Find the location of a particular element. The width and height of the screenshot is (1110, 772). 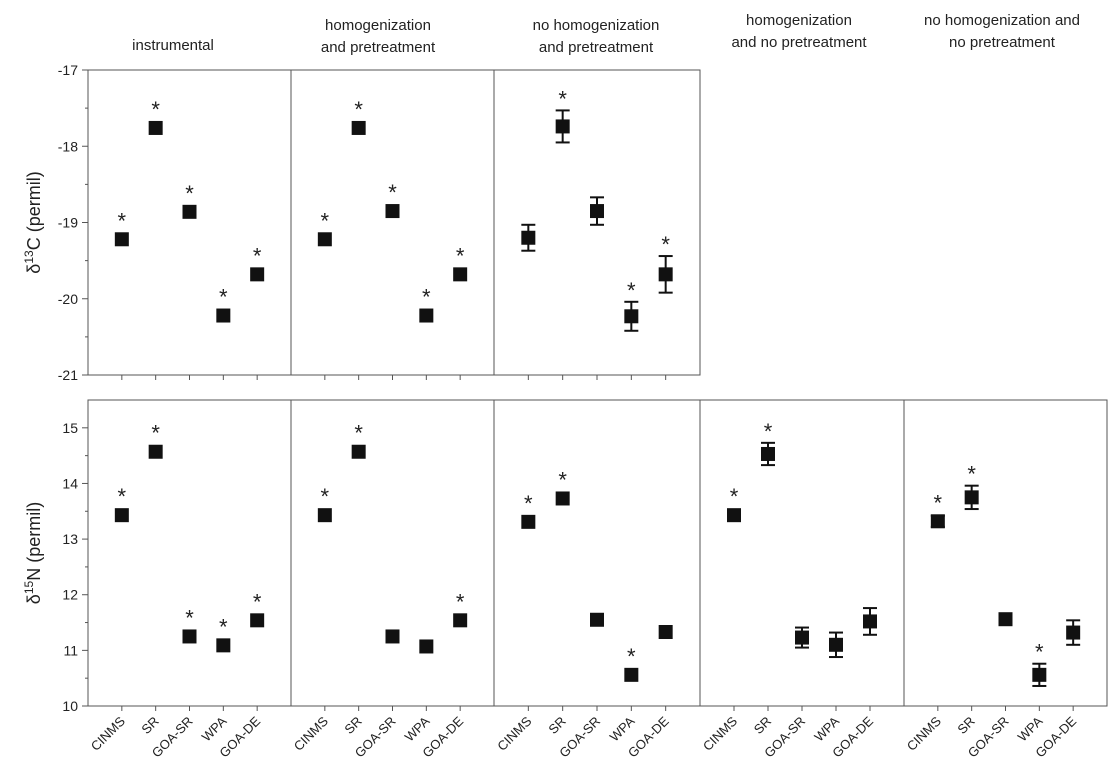

d15n-ylabel: δ15N (permil) is located at coordinates (33, 553).